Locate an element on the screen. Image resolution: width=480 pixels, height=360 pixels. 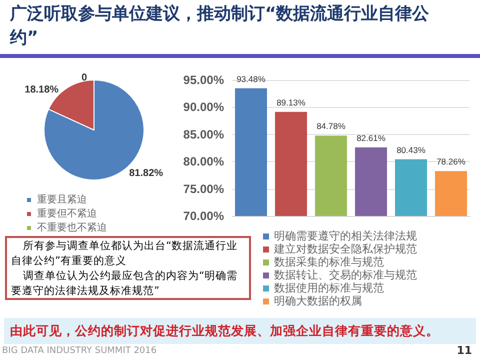
text: 0 is located at coordinates (84, 78).